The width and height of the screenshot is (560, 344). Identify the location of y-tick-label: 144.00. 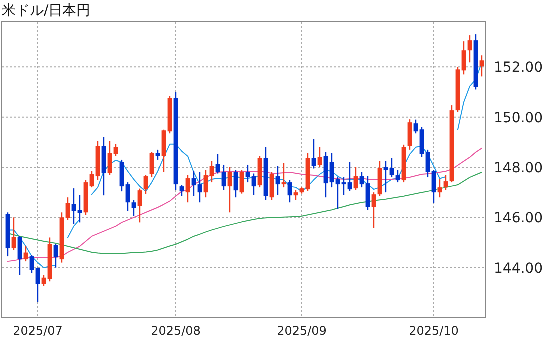
(518, 268).